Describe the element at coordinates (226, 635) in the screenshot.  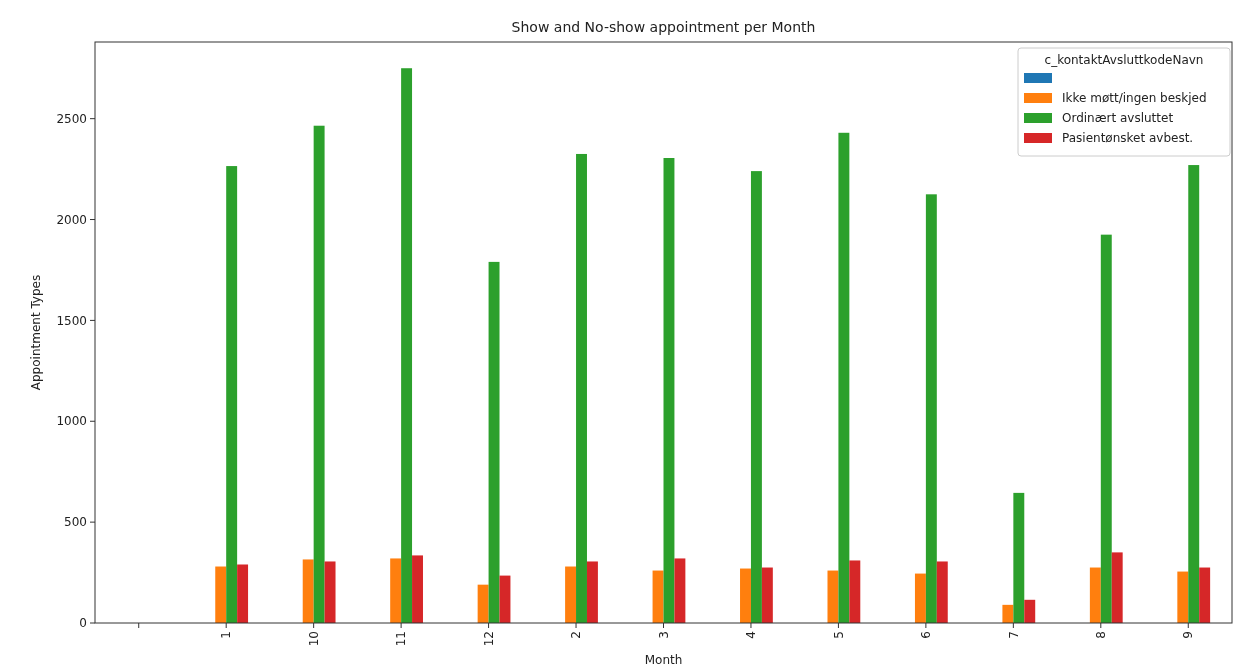
I see `x-tick-label: 1` at that location.